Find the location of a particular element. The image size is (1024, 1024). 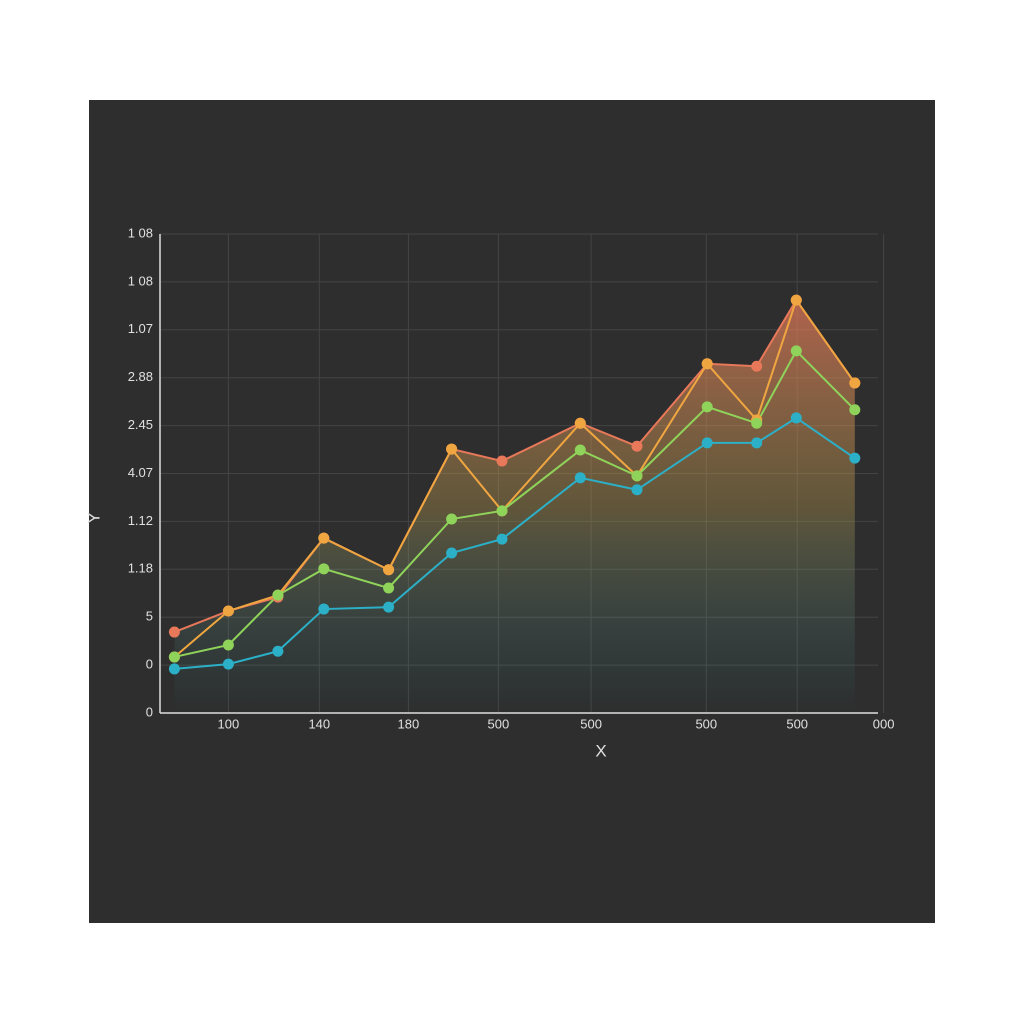

y-tick-label: 1.18 is located at coordinates (140, 568).